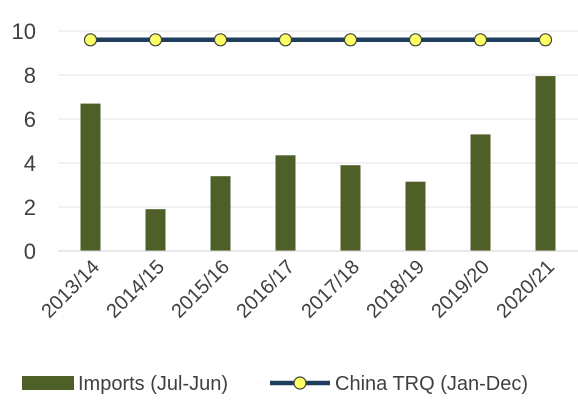 The height and width of the screenshot is (411, 578). Describe the element at coordinates (460, 289) in the screenshot. I see `x-tick-label: 2019/20` at that location.